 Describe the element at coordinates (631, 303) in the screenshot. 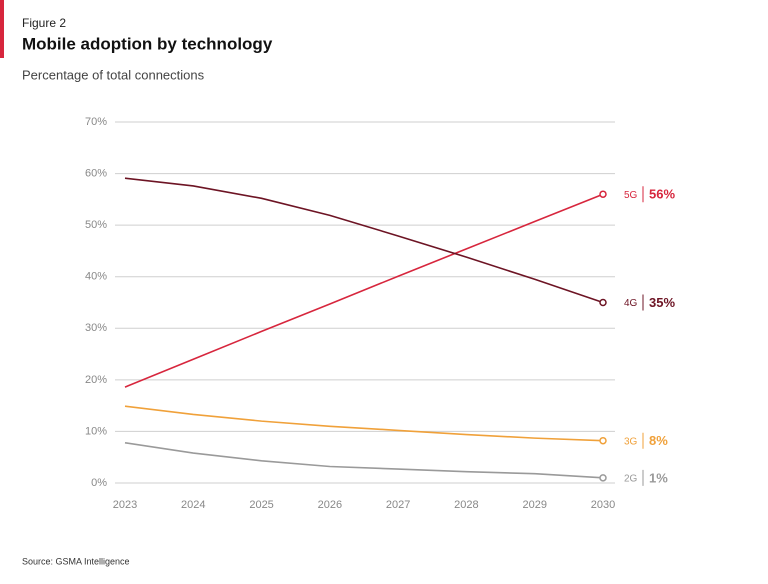

I see `legend-label: 4G` at that location.